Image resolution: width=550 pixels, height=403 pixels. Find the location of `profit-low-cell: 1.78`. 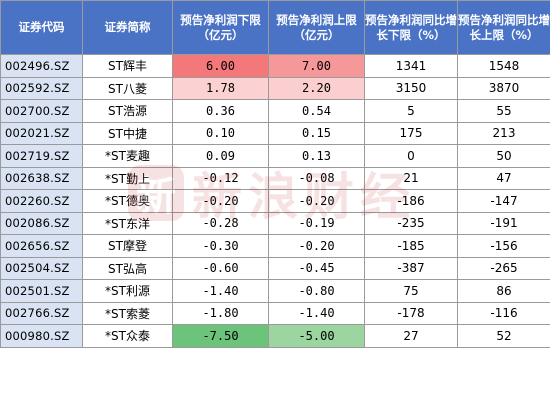

profit-low-cell: 1.78 is located at coordinates (220, 88).